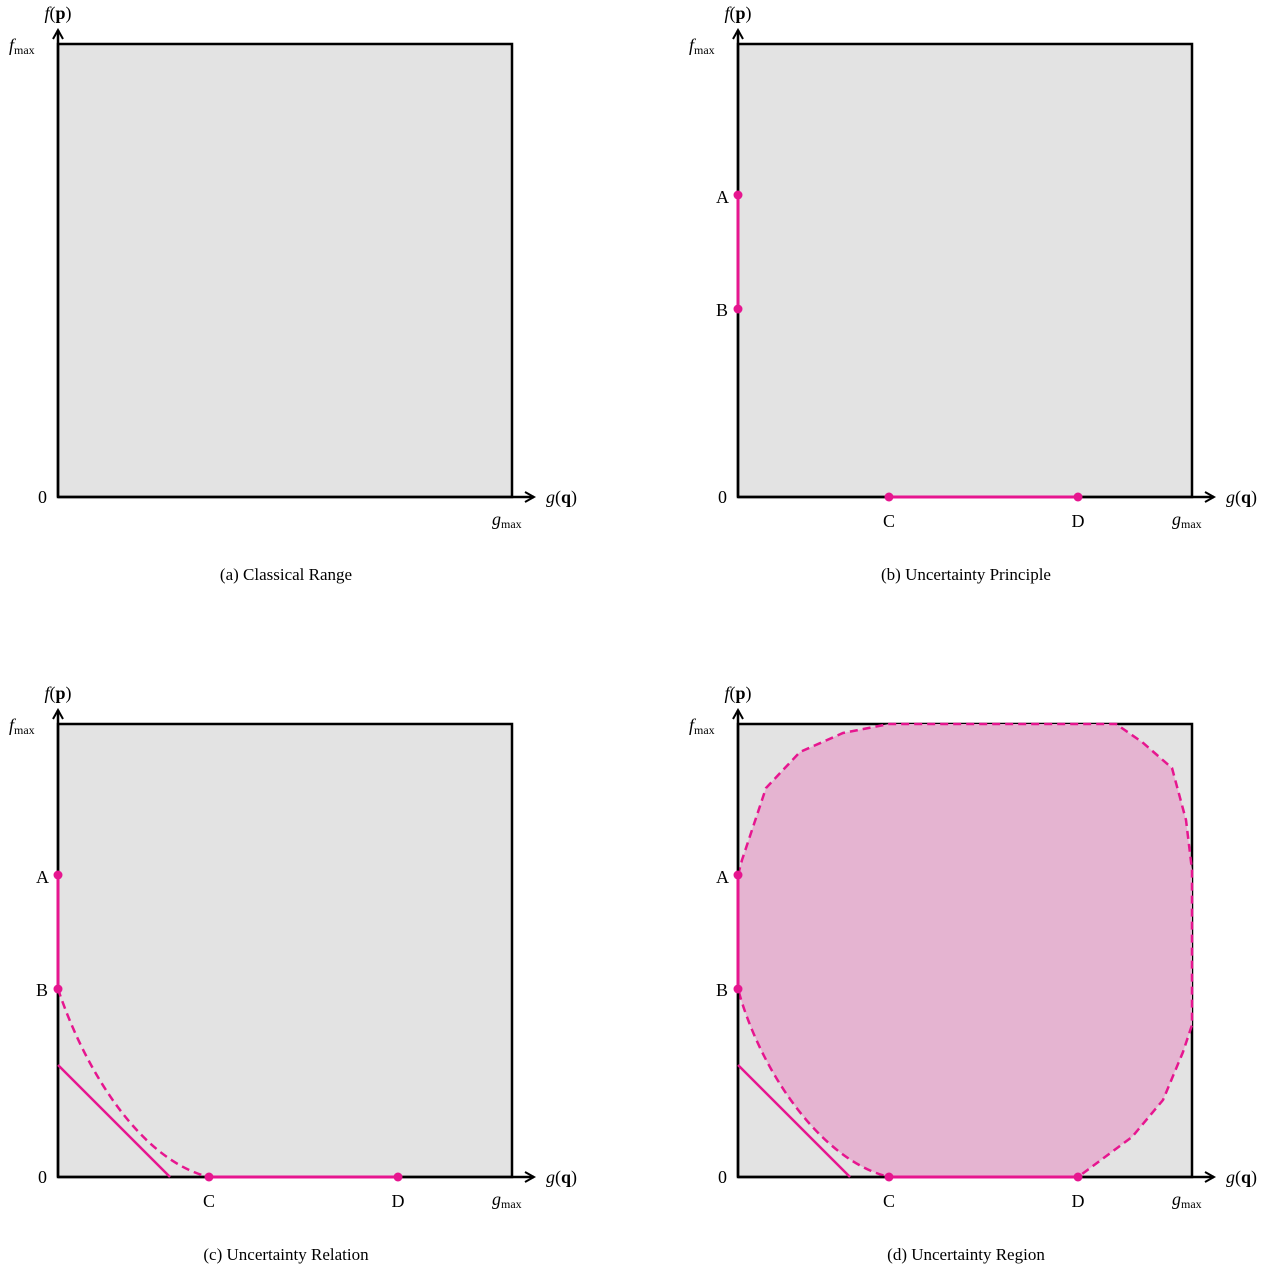 The height and width of the screenshot is (1269, 1281). I want to click on caption-c: (c) Uncertainty Relation, so click(286, 1254).